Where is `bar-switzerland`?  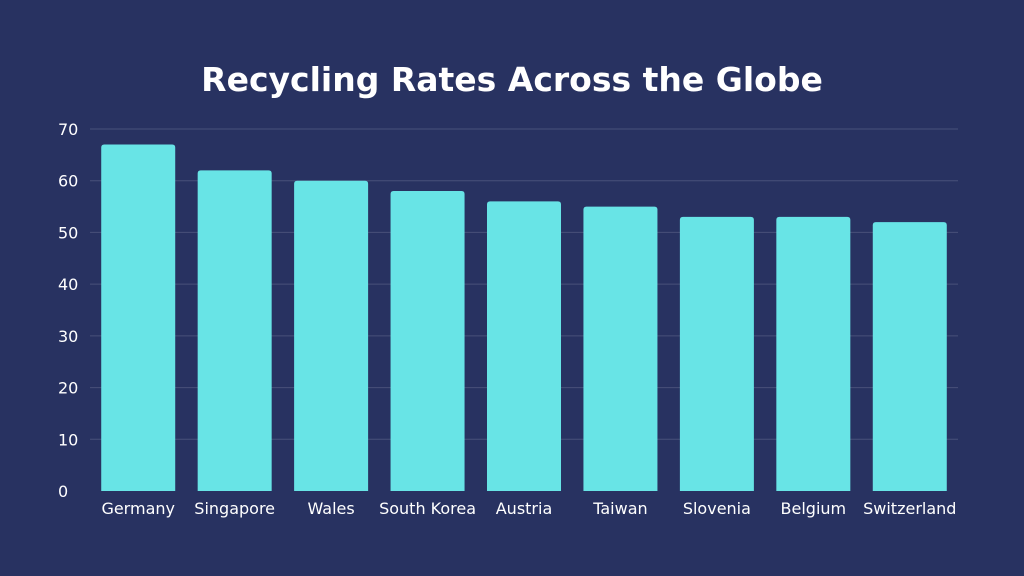
bar-switzerland is located at coordinates (909, 357).